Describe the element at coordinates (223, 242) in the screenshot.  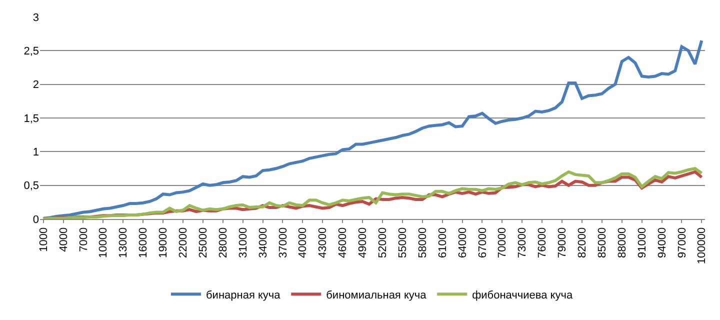
I see `x-tick-label: 28000` at that location.